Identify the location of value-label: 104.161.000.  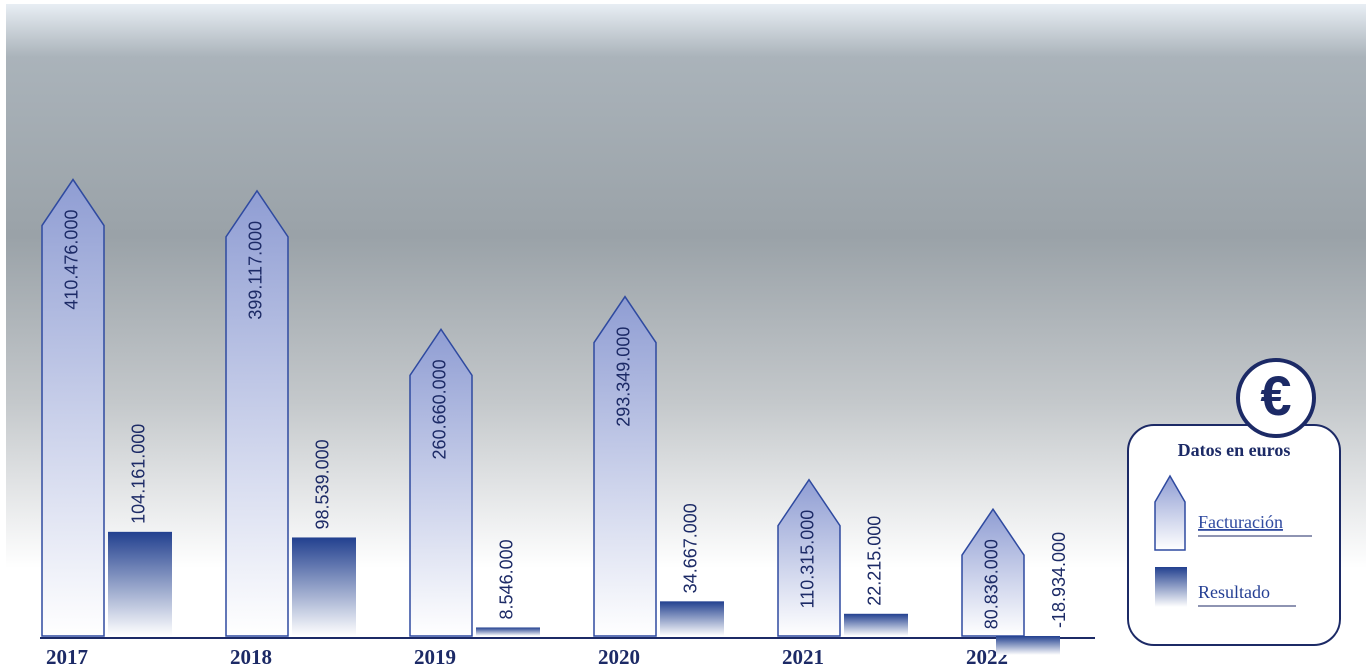
(139, 474).